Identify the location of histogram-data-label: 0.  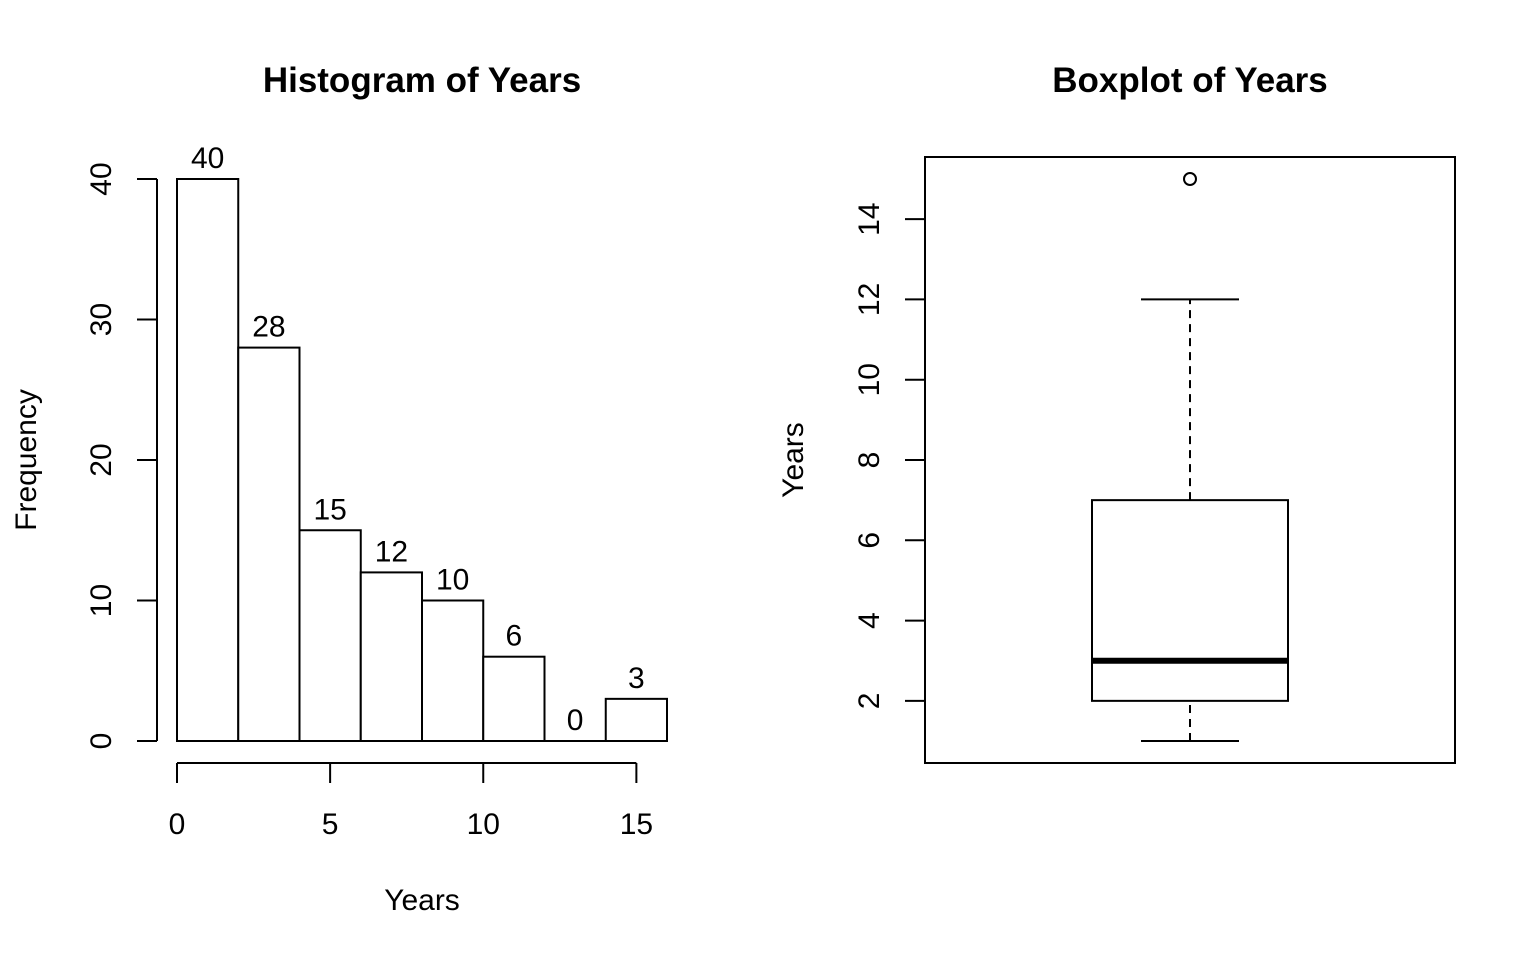
(575, 720).